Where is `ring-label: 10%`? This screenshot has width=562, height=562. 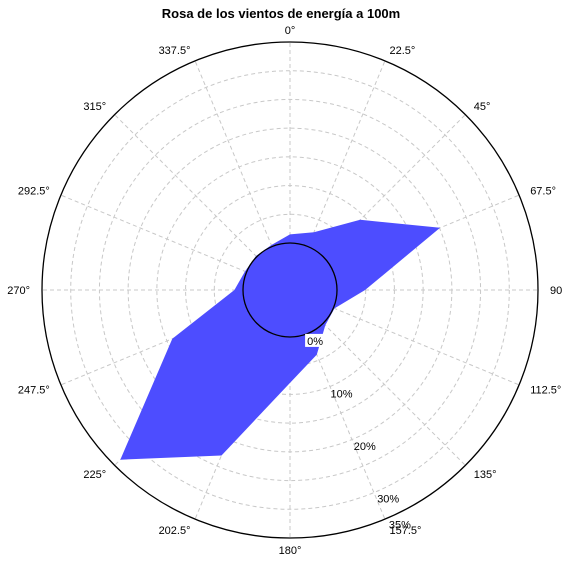
ring-label: 10% is located at coordinates (342, 394).